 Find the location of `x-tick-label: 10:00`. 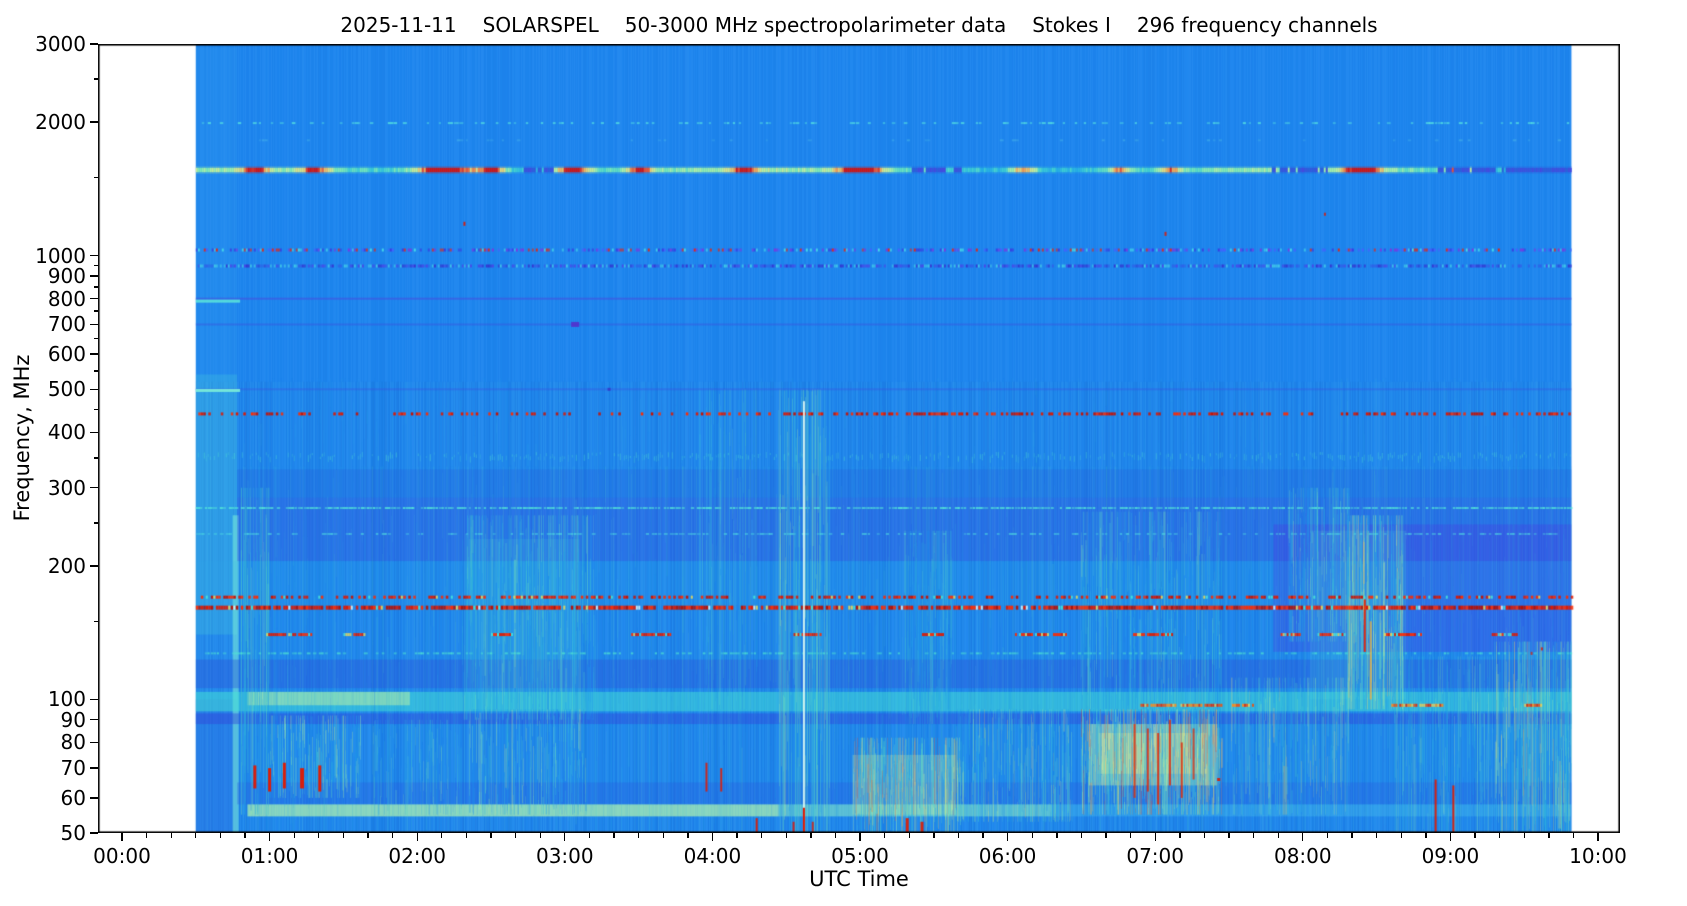

x-tick-label: 10:00 is located at coordinates (1598, 856).